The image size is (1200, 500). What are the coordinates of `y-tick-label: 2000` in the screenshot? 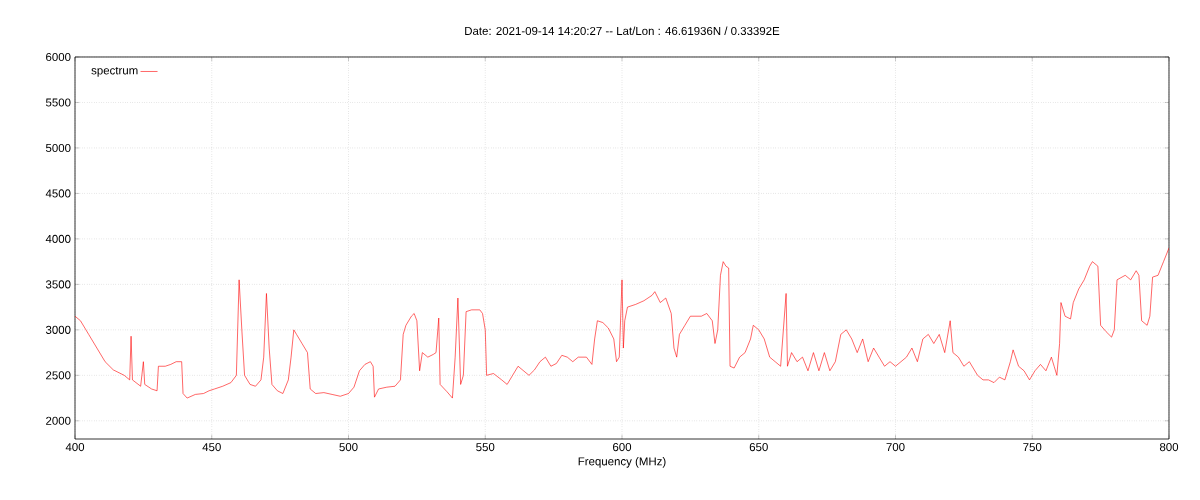 It's located at (58, 420).